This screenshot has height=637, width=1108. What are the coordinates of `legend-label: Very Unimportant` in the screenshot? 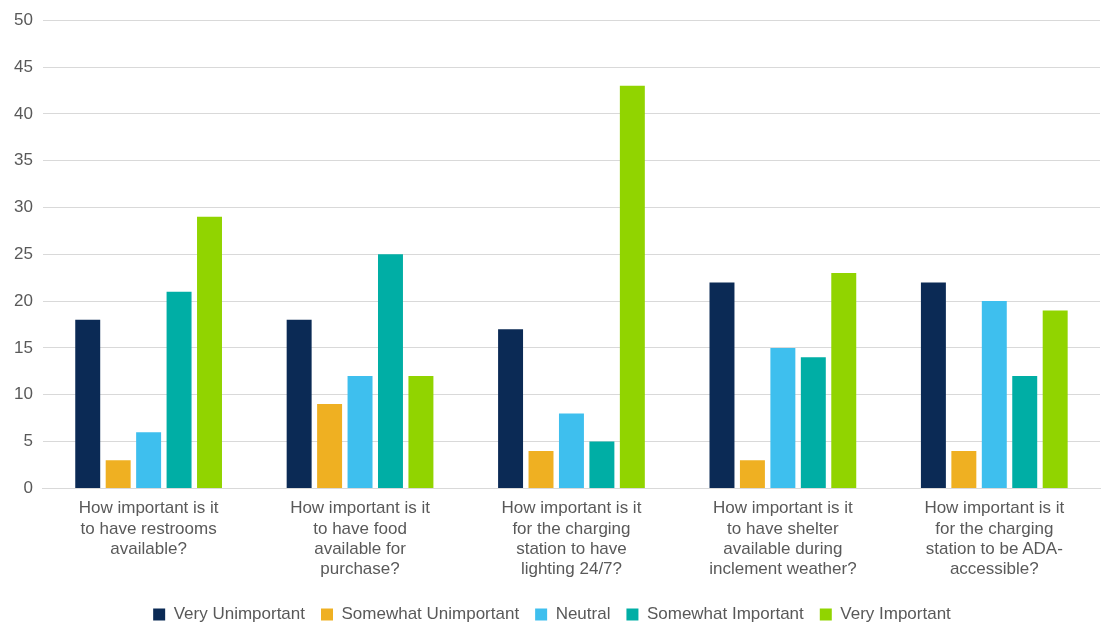 It's located at (239, 614).